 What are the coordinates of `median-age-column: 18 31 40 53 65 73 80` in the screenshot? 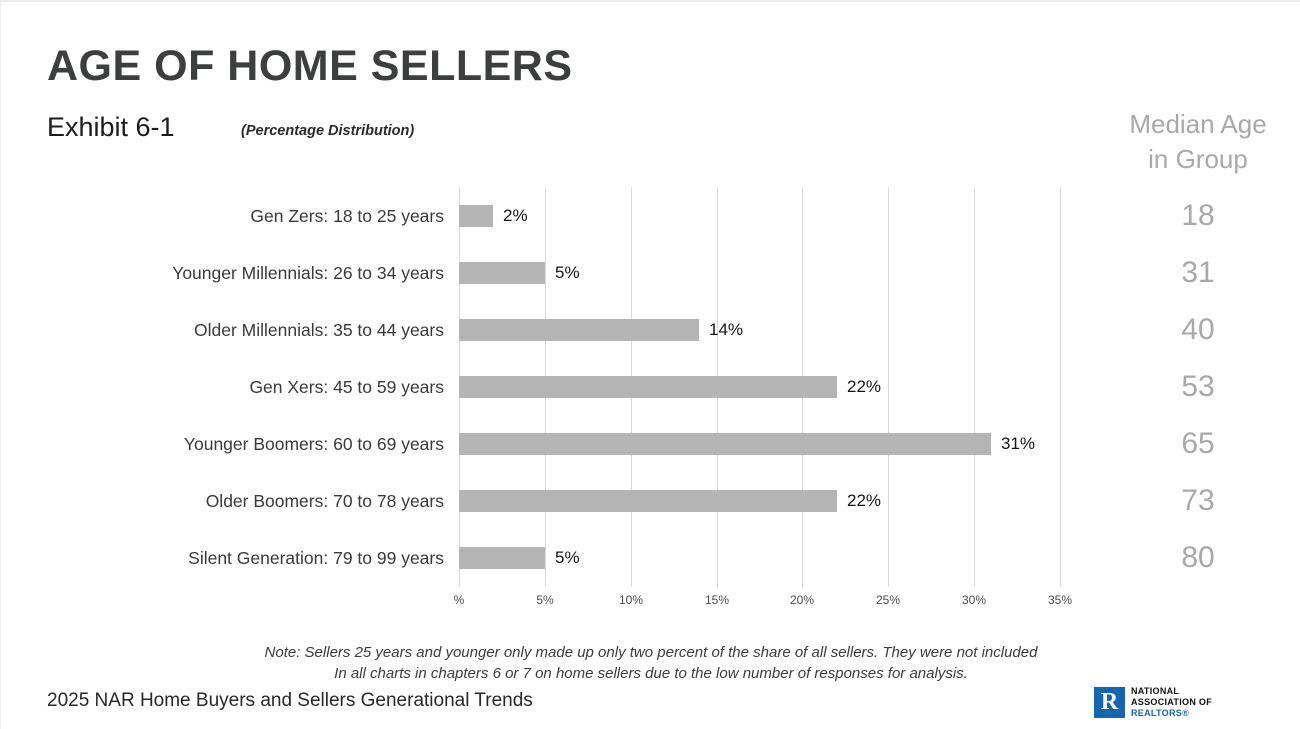 It's located at (1198, 387).